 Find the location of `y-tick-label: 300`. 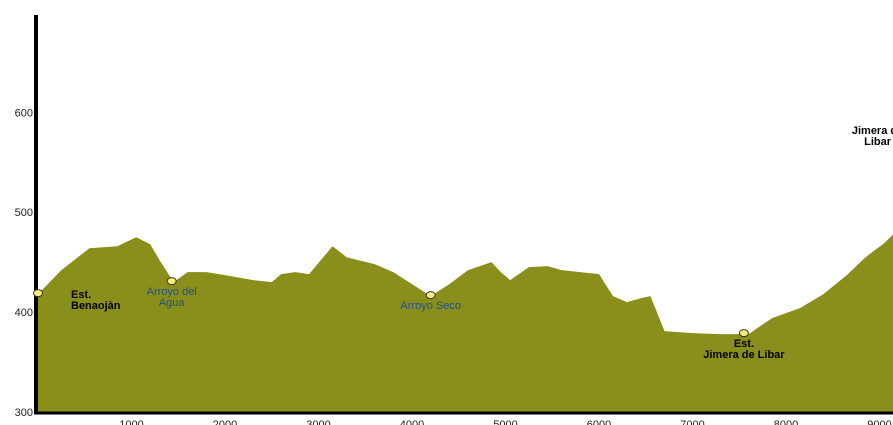

y-tick-label: 300 is located at coordinates (24, 413).